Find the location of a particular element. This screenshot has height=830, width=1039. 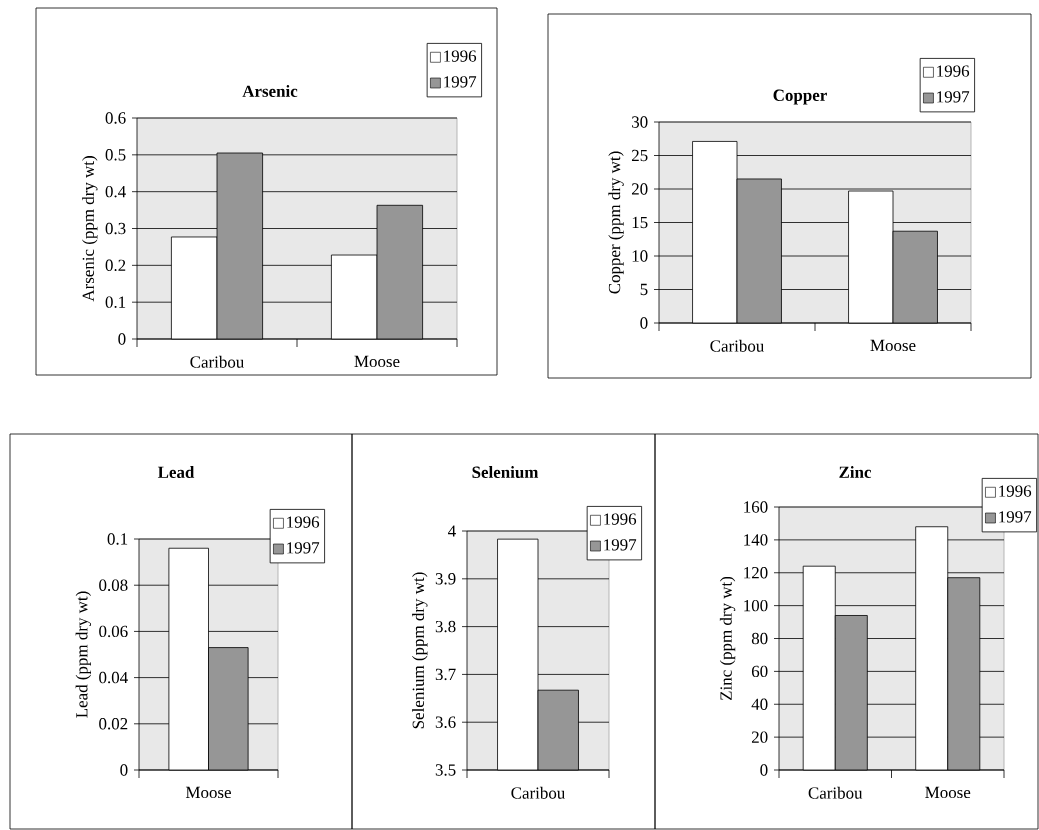

y-tick-label: 0.02 is located at coordinates (113, 724).